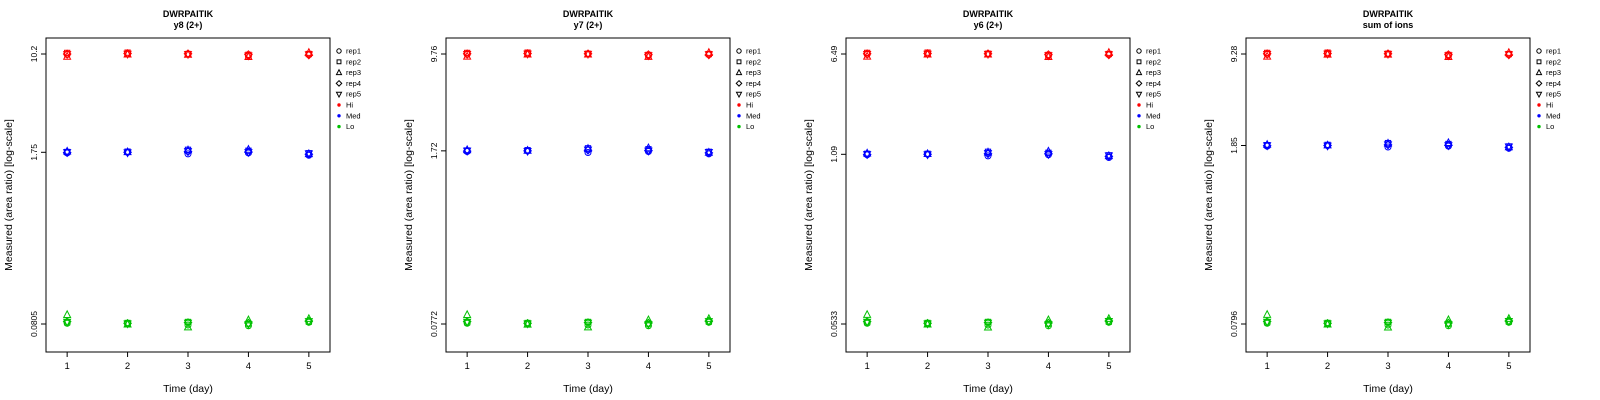  I want to click on data-point-Med-rep1-day3, so click(188, 154).